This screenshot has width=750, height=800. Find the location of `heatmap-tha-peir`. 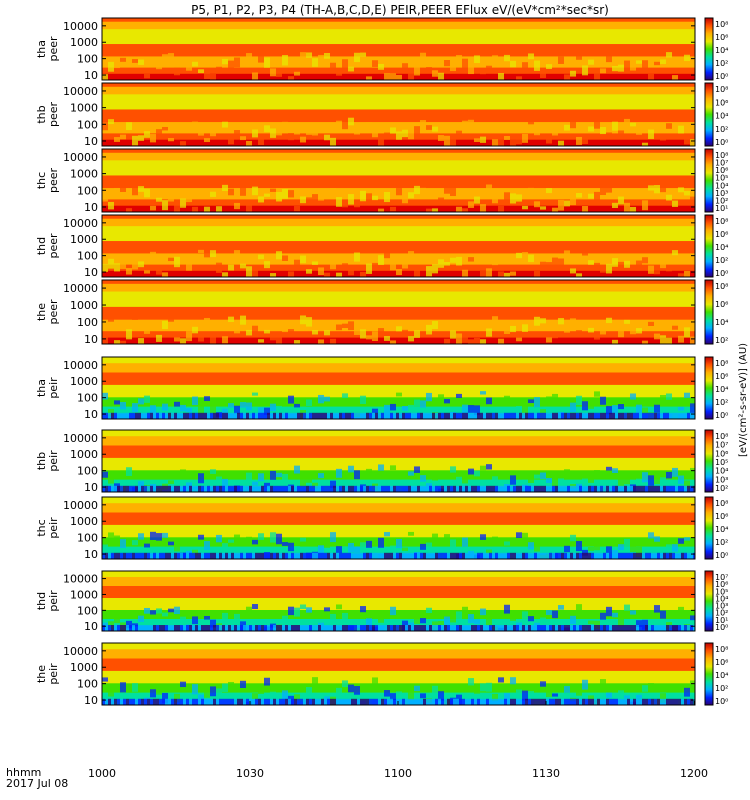

heatmap-tha-peir is located at coordinates (398, 388).